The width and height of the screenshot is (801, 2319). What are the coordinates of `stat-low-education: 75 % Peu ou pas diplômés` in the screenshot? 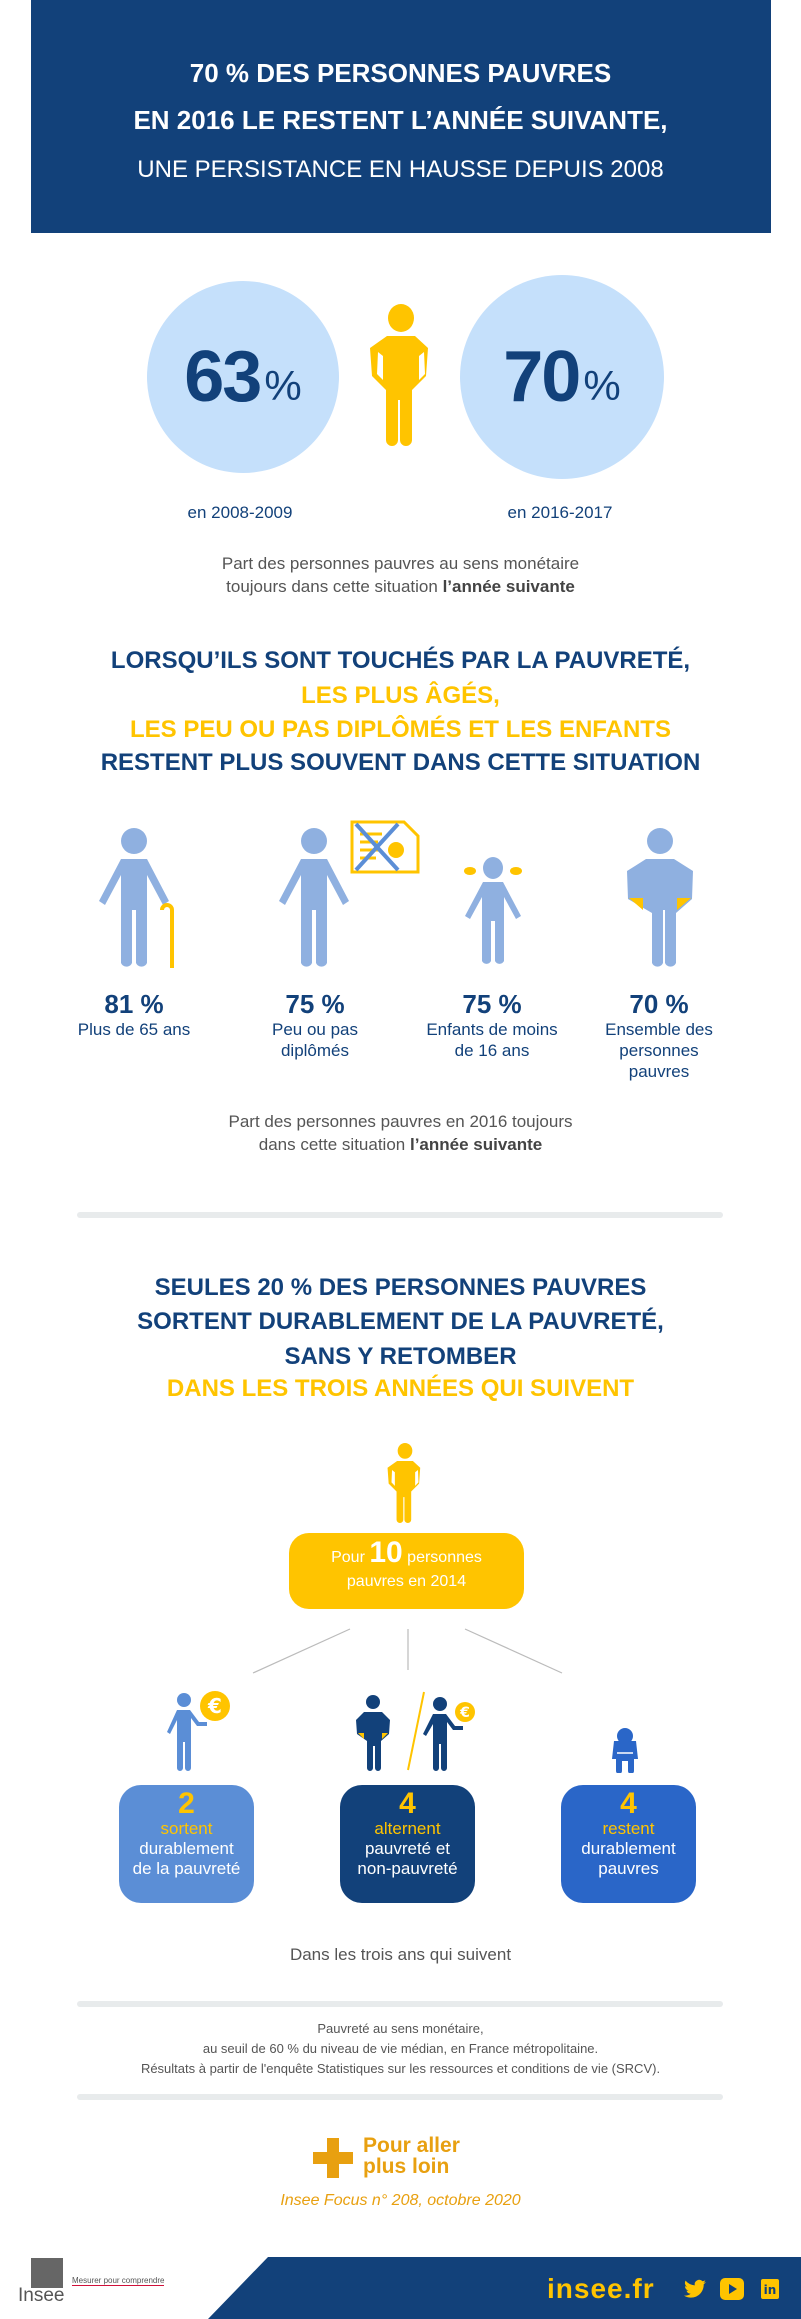 It's located at (315, 1025).